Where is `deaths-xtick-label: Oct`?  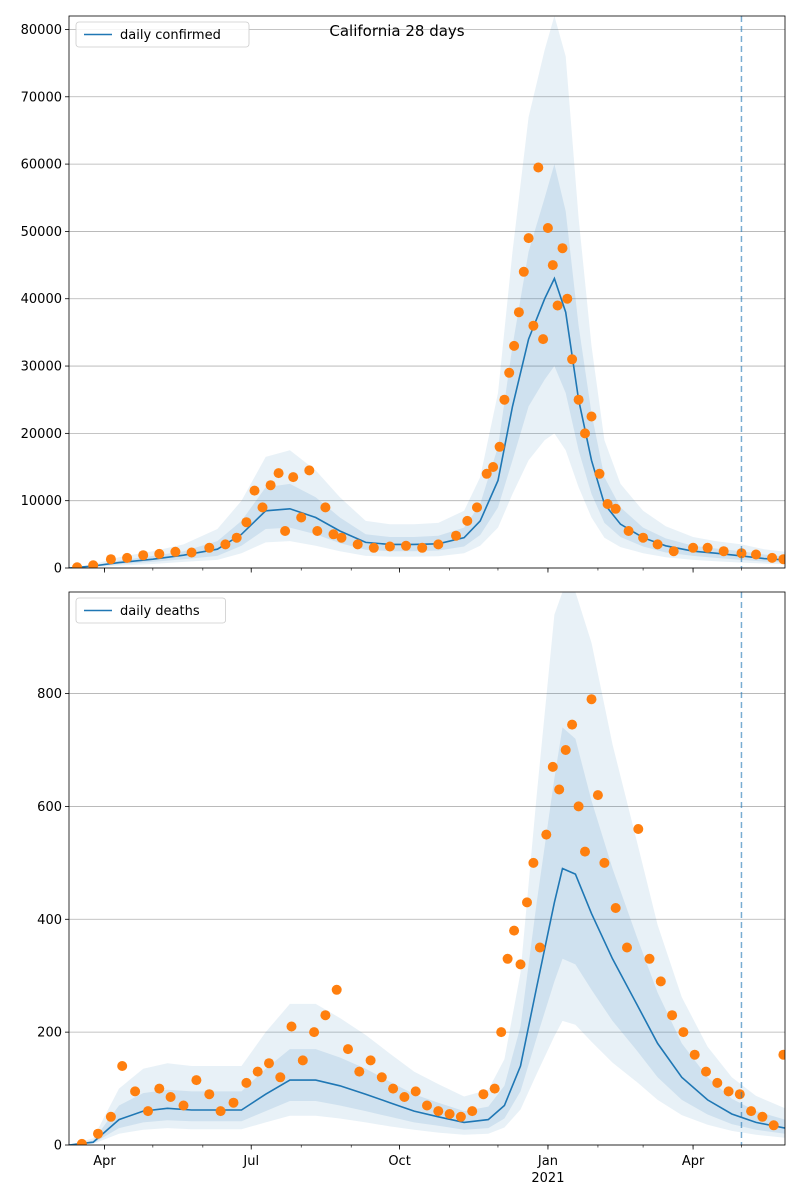
deaths-xtick-label: Oct is located at coordinates (399, 1161).